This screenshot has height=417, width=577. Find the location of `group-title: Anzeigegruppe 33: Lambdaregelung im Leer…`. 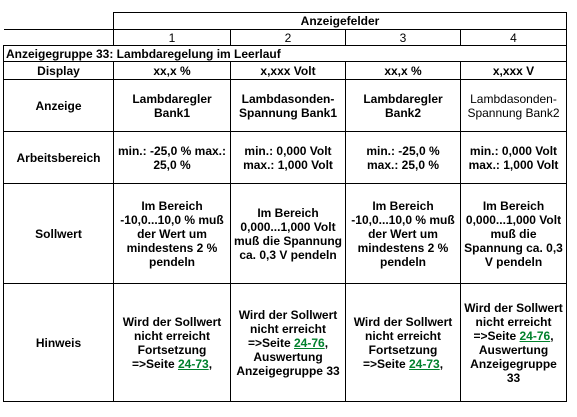

group-title: Anzeigegruppe 33: Lambdaregelung im Leer… is located at coordinates (285, 53).